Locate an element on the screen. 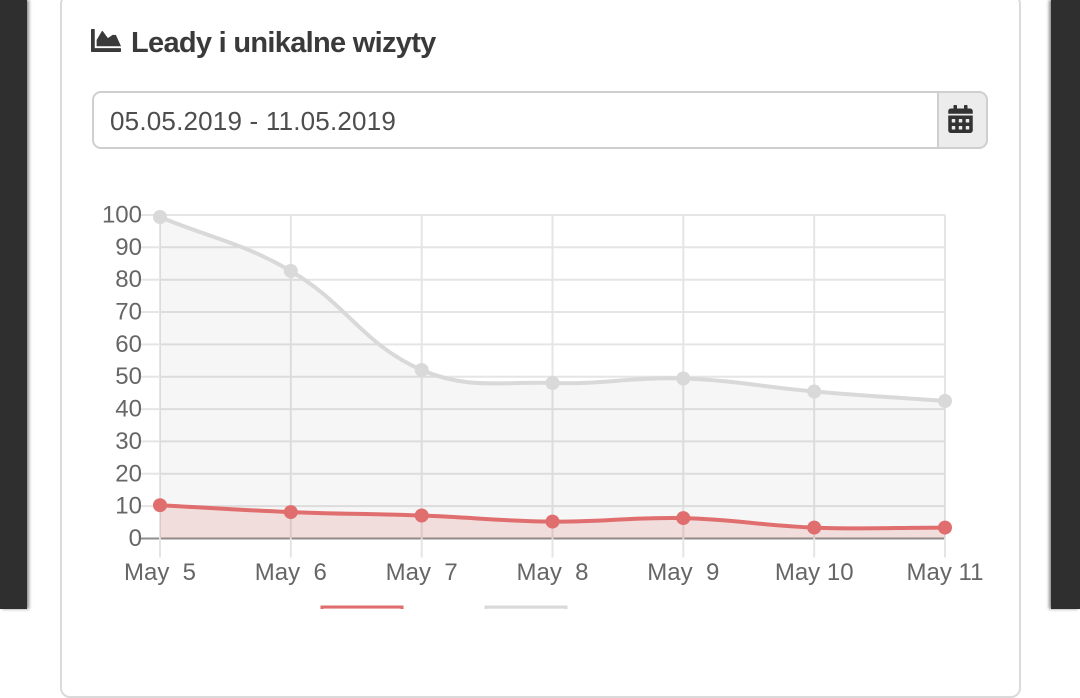 Image resolution: width=1080 pixels, height=698 pixels. svg-text: 50 is located at coordinates (128, 376).